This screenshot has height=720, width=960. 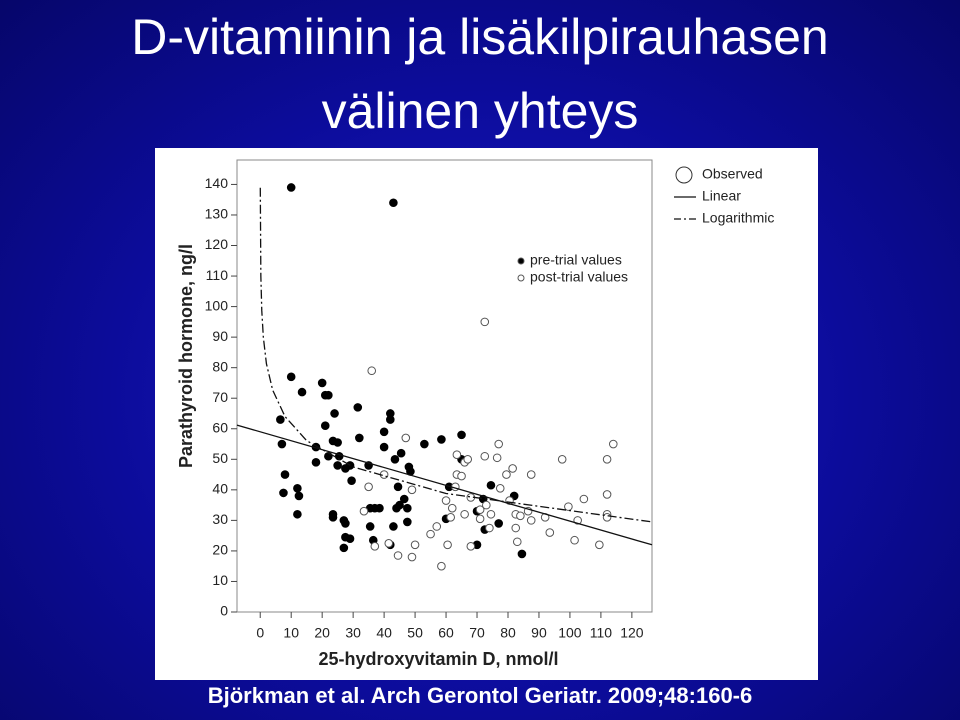 I want to click on legend-label: Observed, so click(x=732, y=174).